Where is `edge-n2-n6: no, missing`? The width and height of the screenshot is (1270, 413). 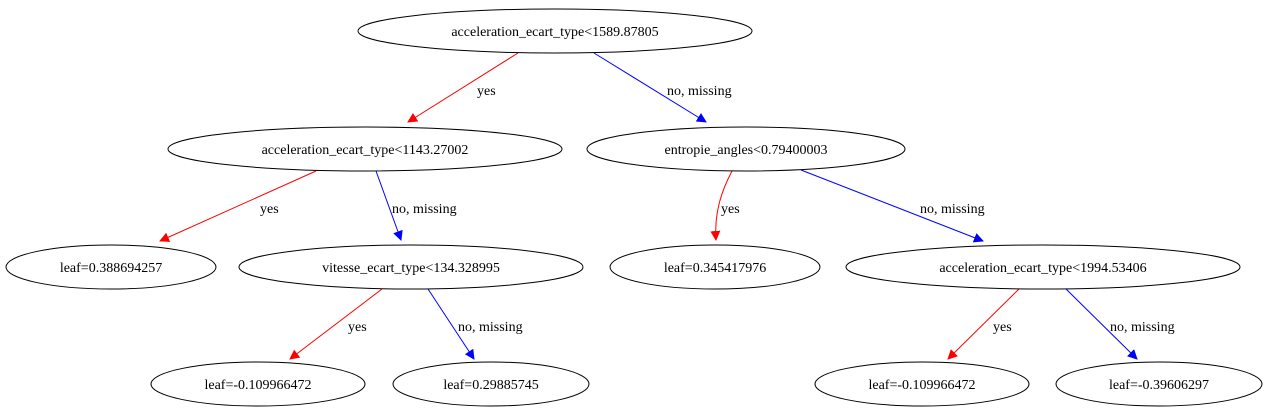
edge-n2-n6: no, missing is located at coordinates (892, 206).